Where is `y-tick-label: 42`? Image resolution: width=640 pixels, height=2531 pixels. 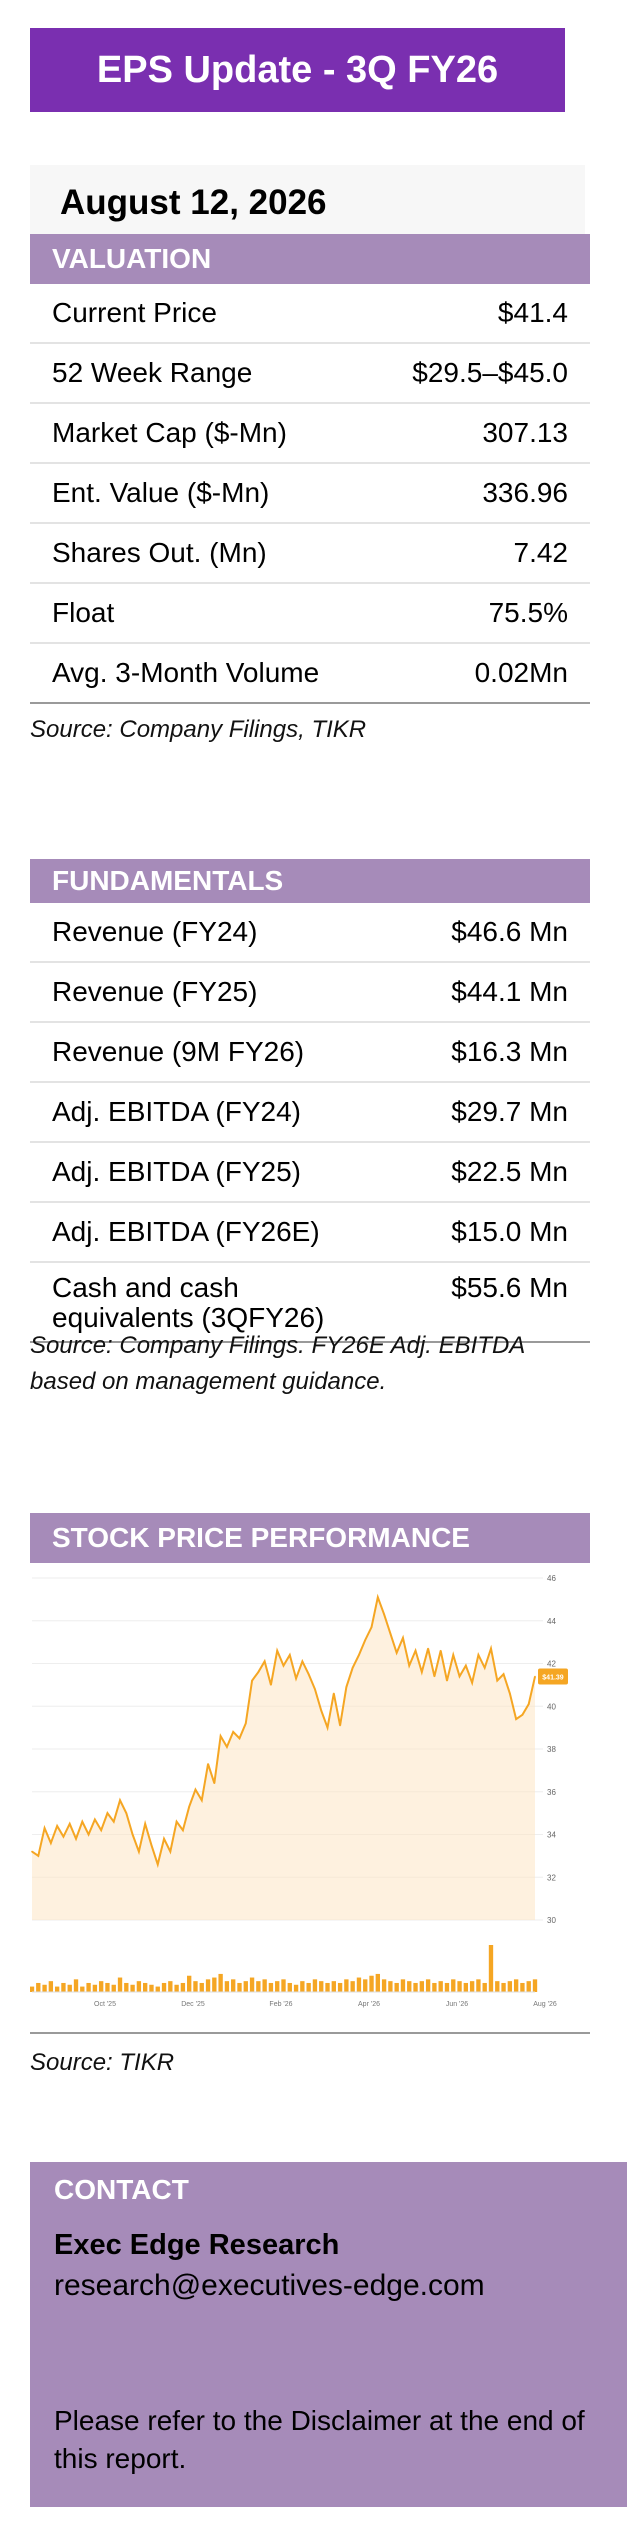
y-tick-label: 42 is located at coordinates (551, 1664).